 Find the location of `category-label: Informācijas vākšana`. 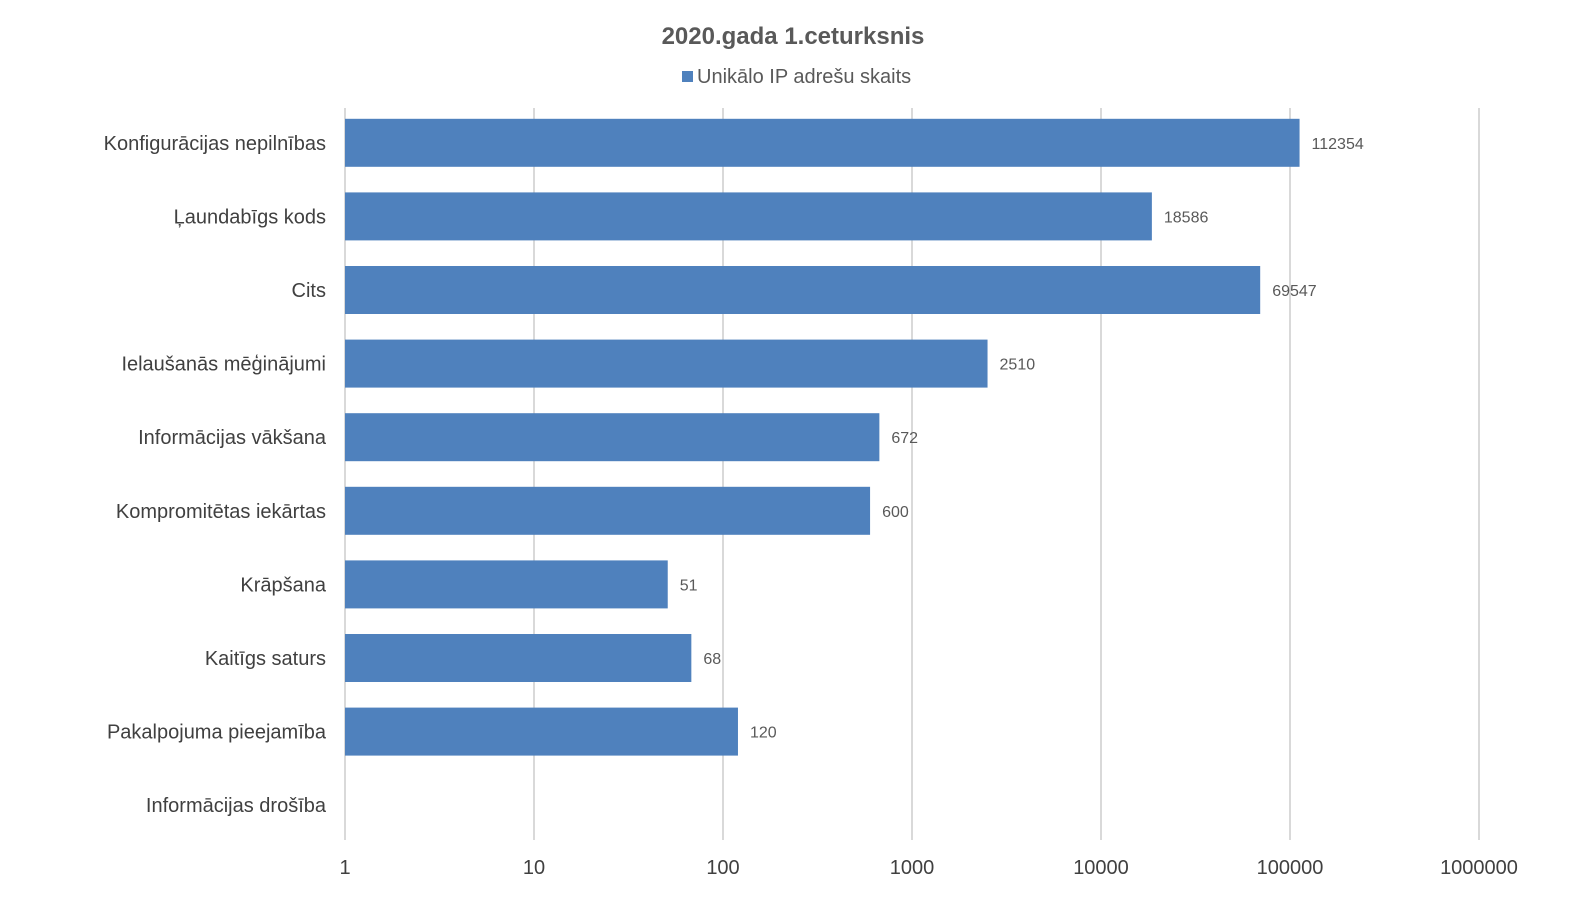

category-label: Informācijas vākšana is located at coordinates (232, 438).